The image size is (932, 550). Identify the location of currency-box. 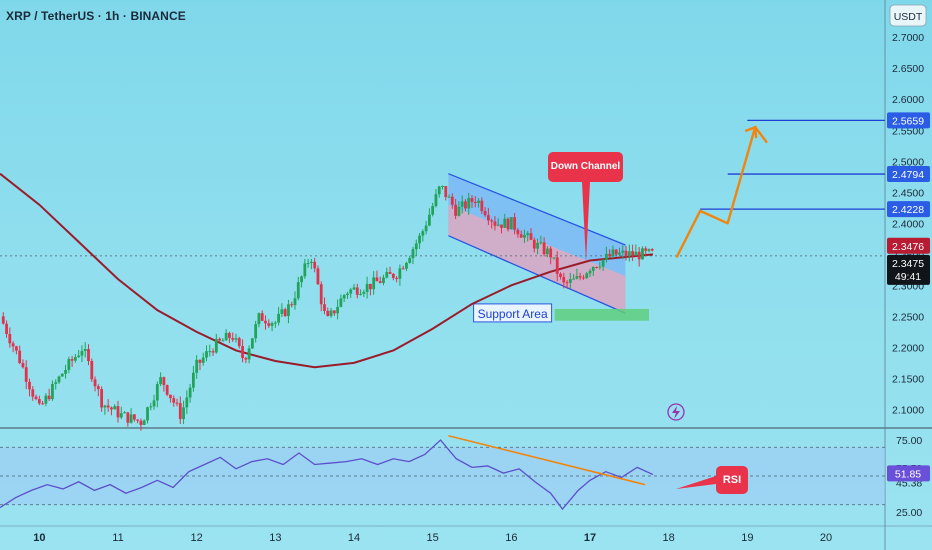
(908, 15).